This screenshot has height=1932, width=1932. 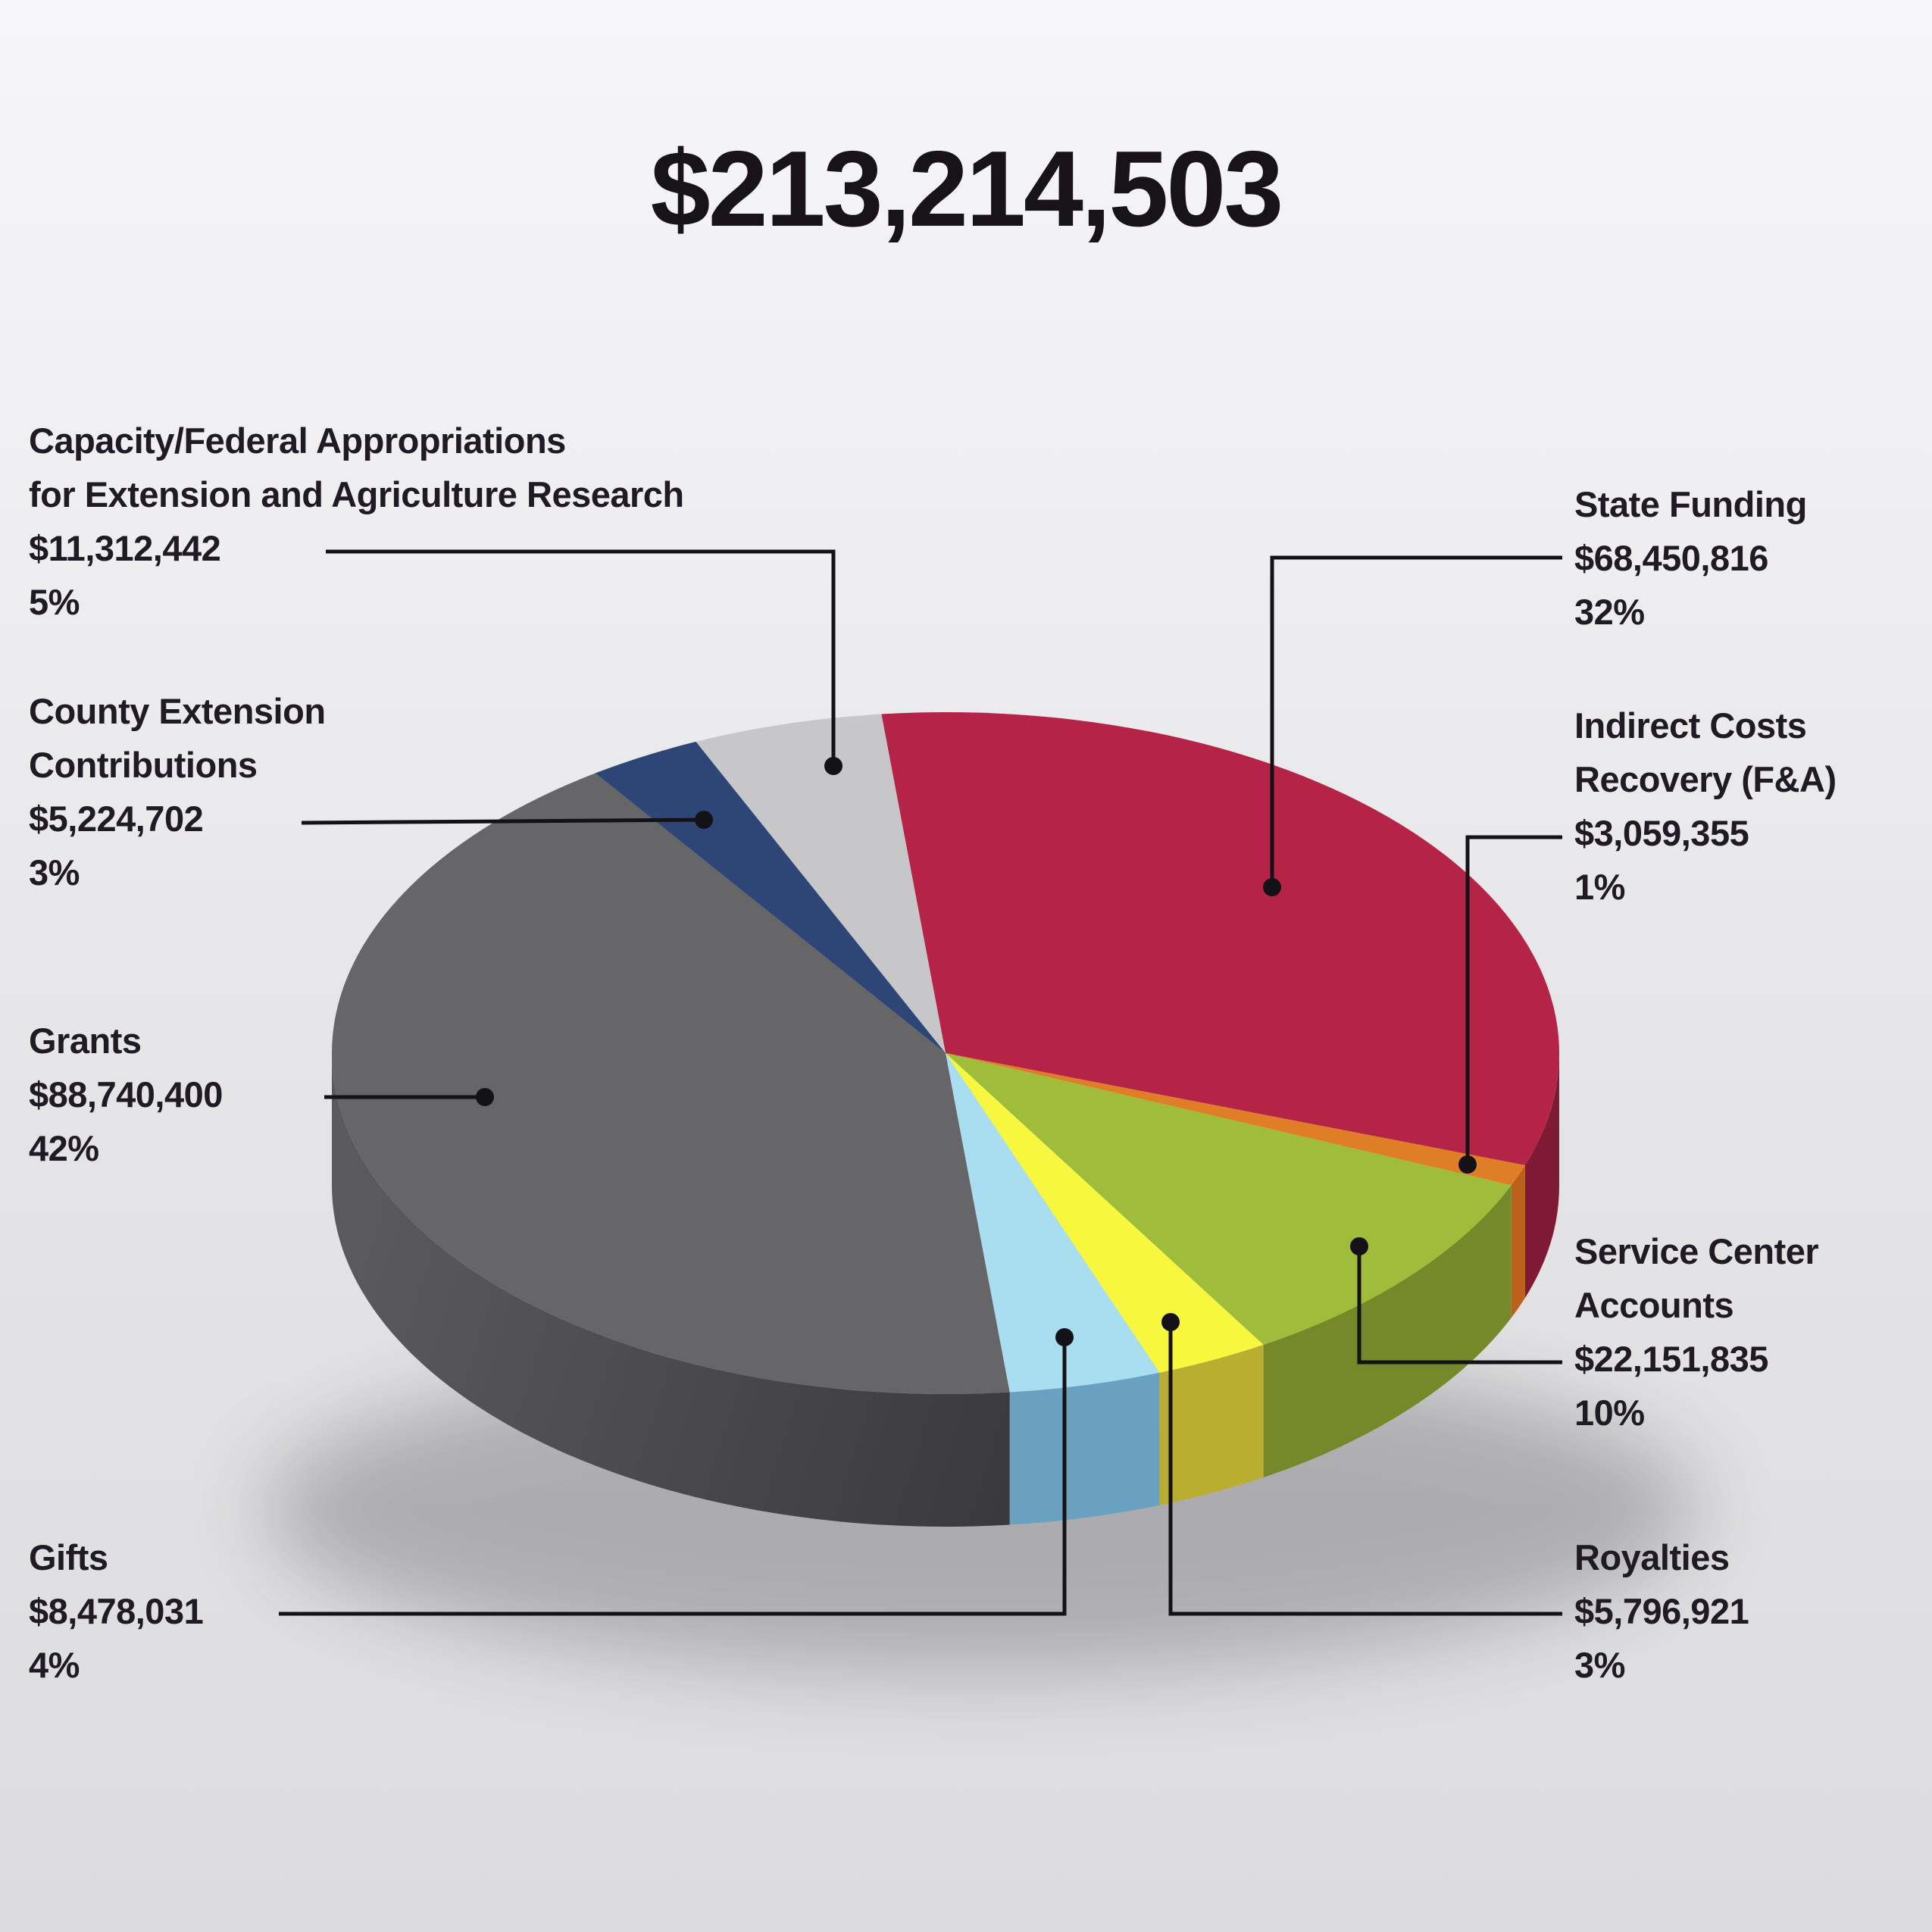 I want to click on slice-side-royalties, so click(x=1211, y=1424).